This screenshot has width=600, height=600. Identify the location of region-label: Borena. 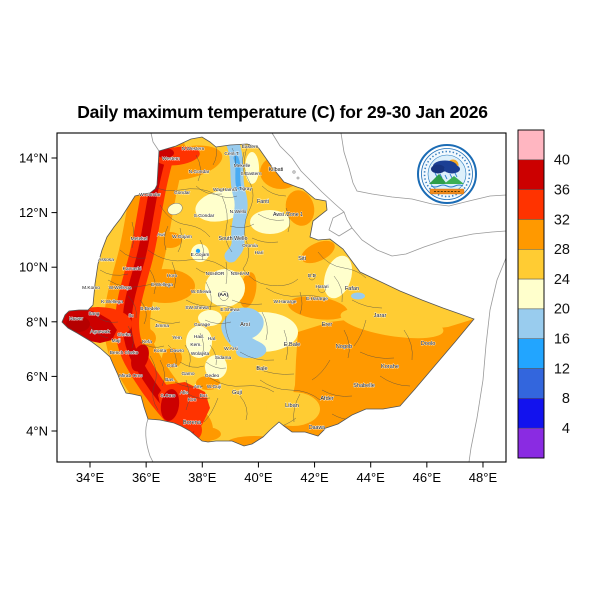
(192, 423).